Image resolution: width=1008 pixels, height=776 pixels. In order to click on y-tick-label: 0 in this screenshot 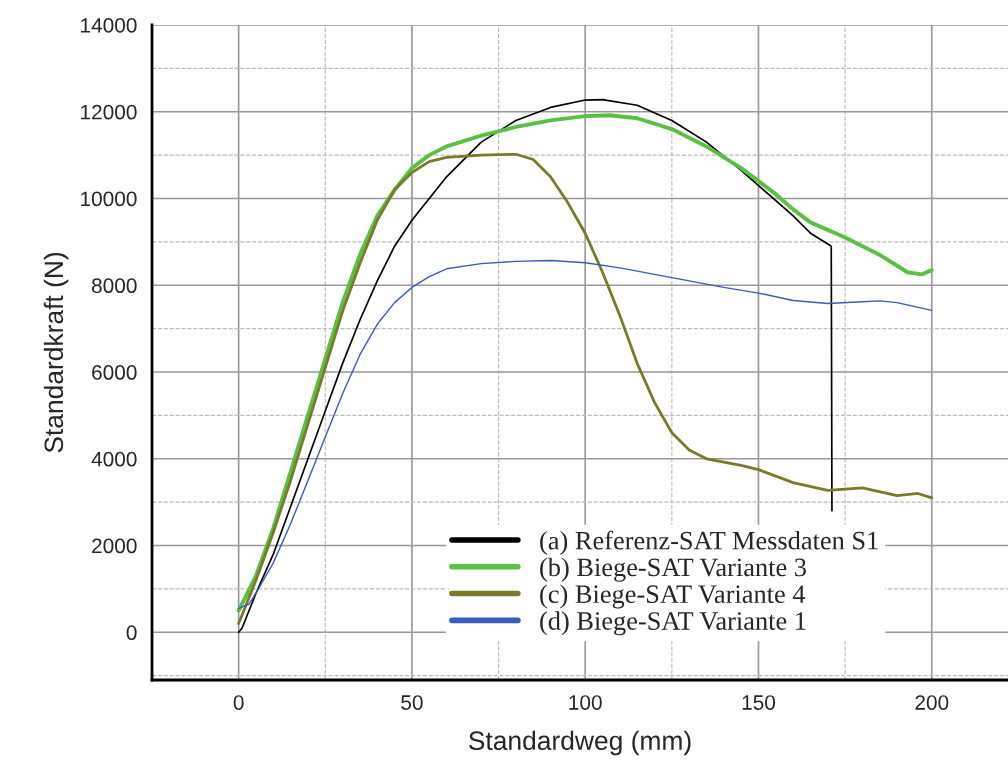, I will do `click(131, 633)`.